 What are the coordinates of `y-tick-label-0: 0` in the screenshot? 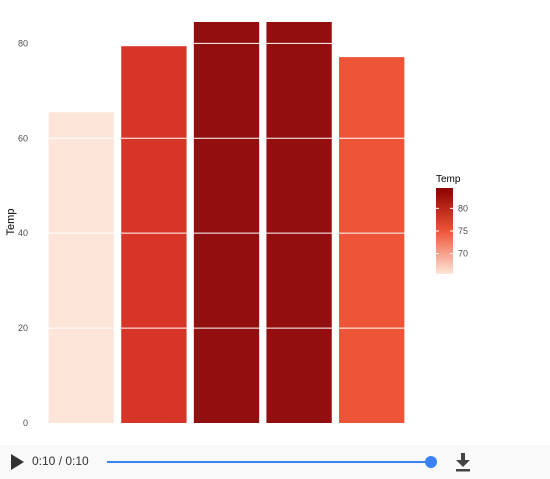 It's located at (25, 423).